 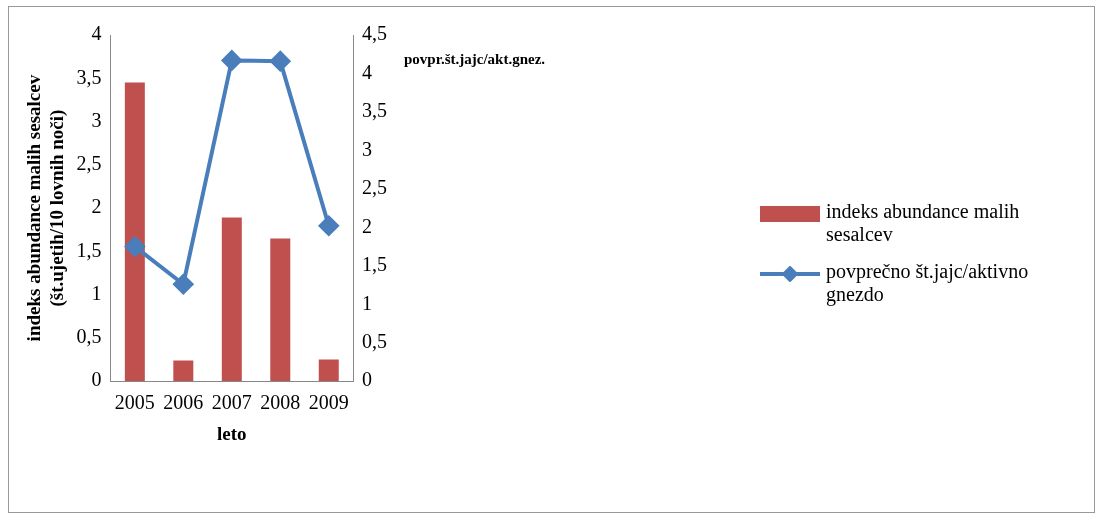 What do you see at coordinates (231, 402) in the screenshot?
I see `x-tick-label: 2007` at bounding box center [231, 402].